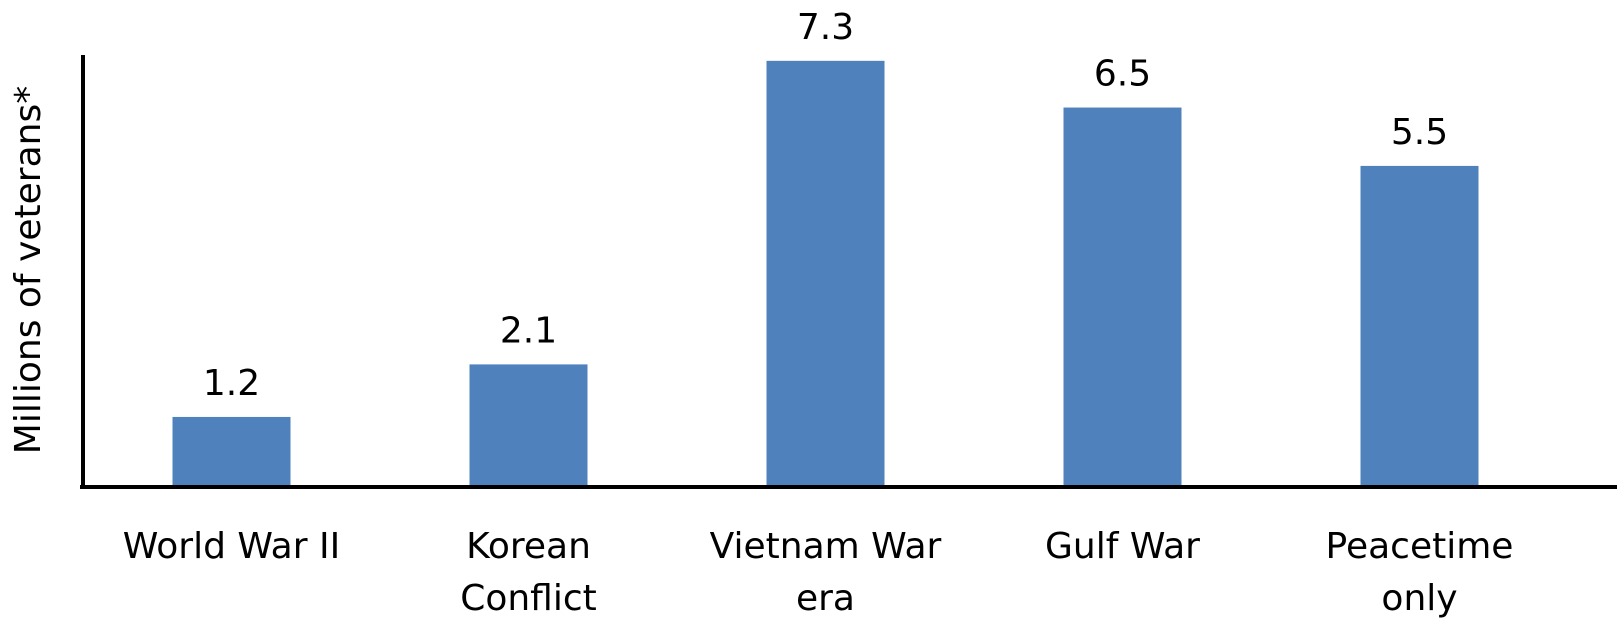 This screenshot has width=1617, height=640. Describe the element at coordinates (528, 330) in the screenshot. I see `value-label: 2.1` at that location.